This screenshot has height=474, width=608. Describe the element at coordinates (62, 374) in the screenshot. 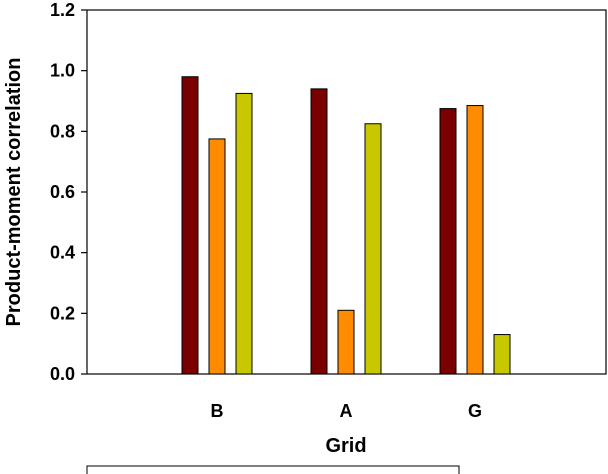

I see `y-tick-label: 0.0` at that location.